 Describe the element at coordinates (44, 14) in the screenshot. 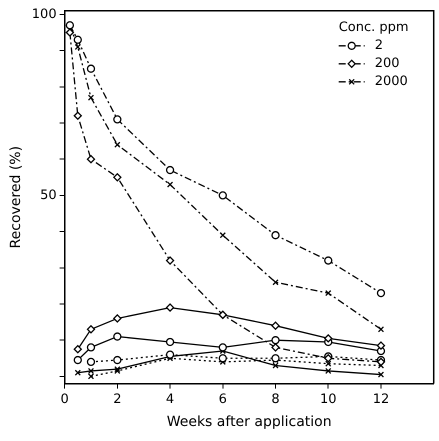

I see `y-tick-label: 100` at that location.